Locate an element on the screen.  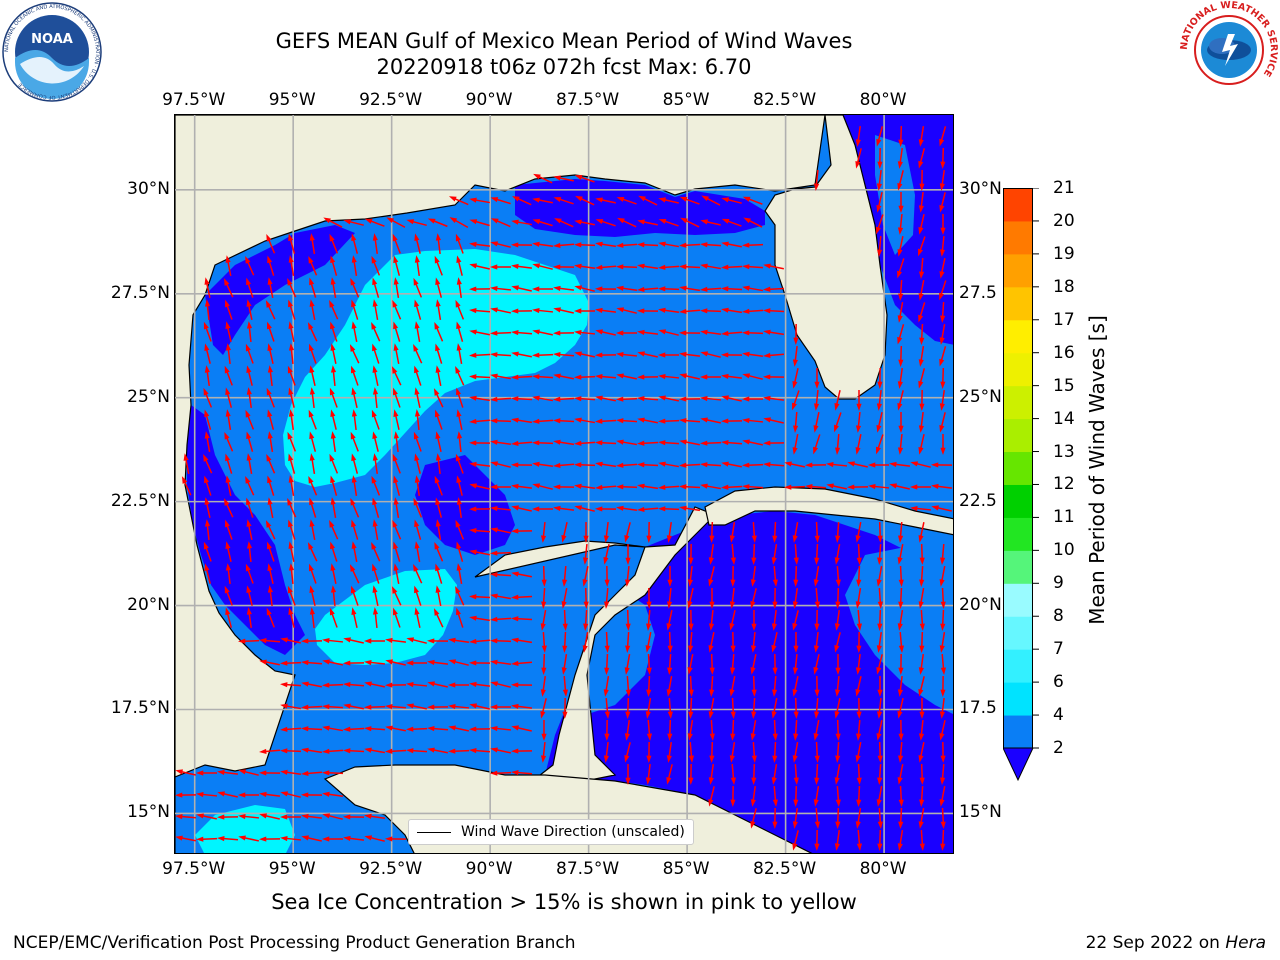
colorbar-tick-label: 20 is located at coordinates (1064, 220).